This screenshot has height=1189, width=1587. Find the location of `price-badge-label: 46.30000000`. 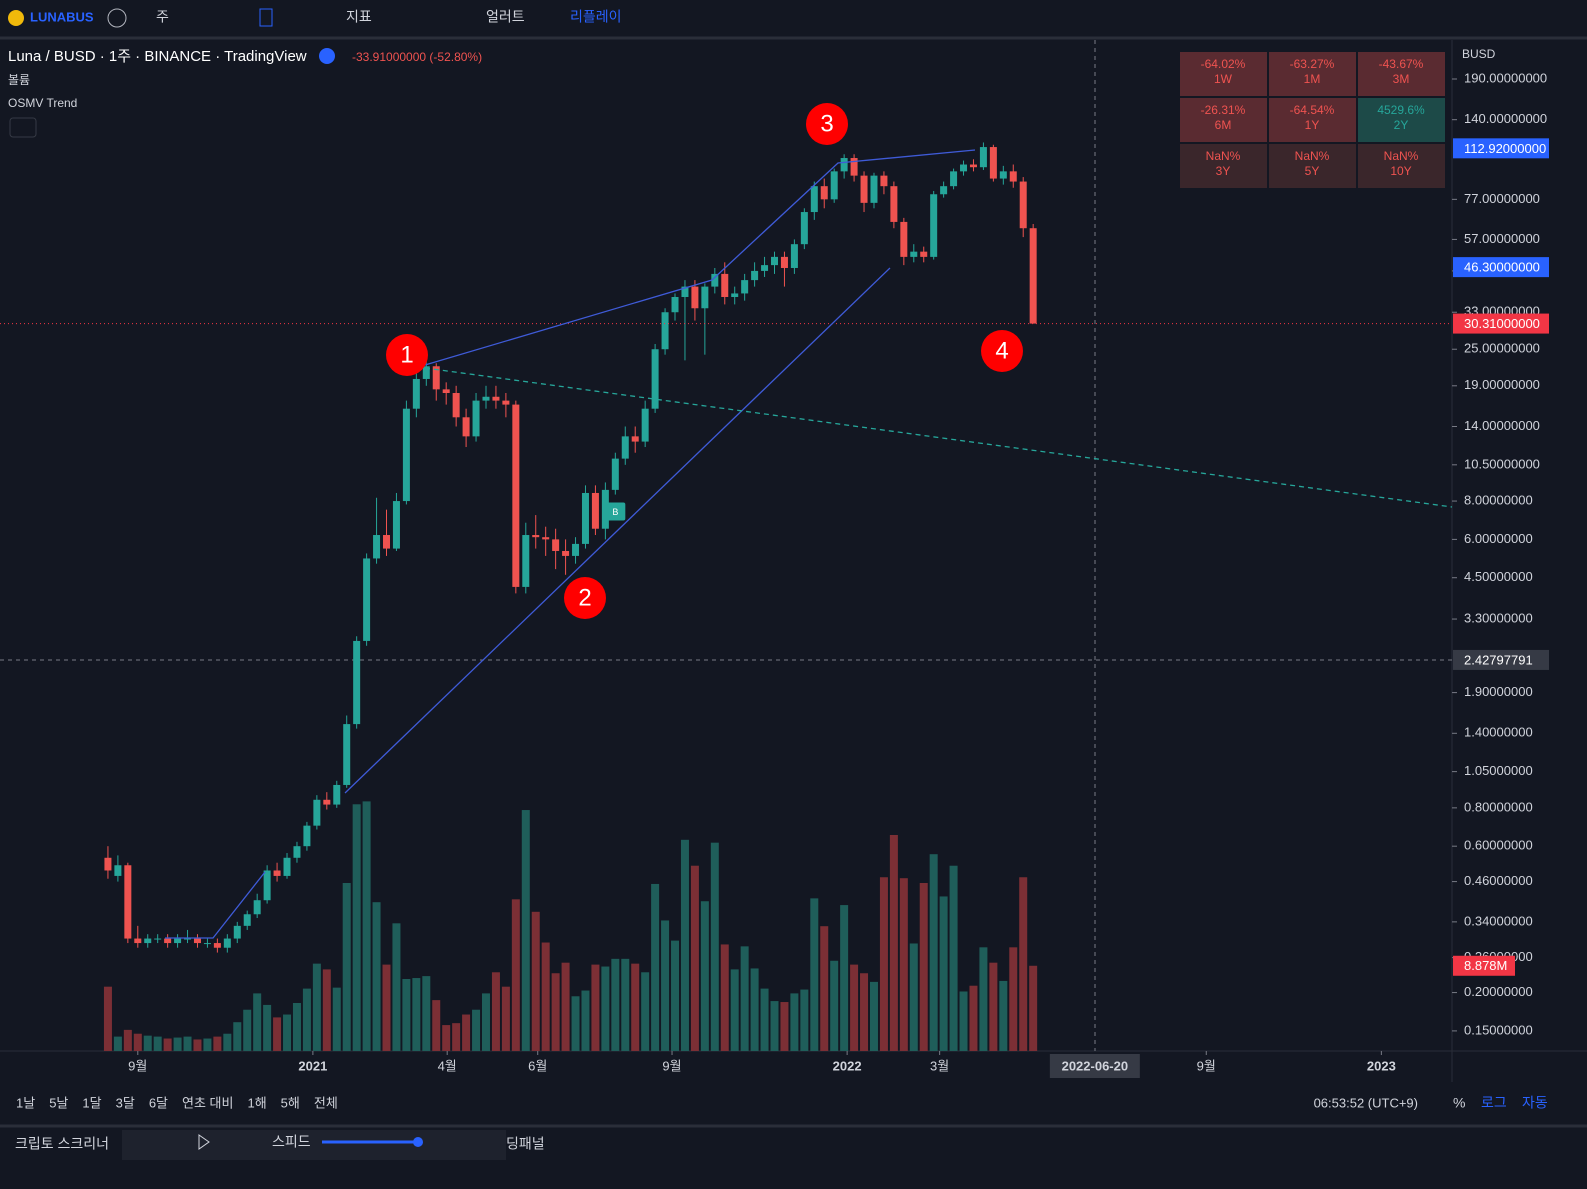

price-badge-label: 46.30000000 is located at coordinates (1502, 267).